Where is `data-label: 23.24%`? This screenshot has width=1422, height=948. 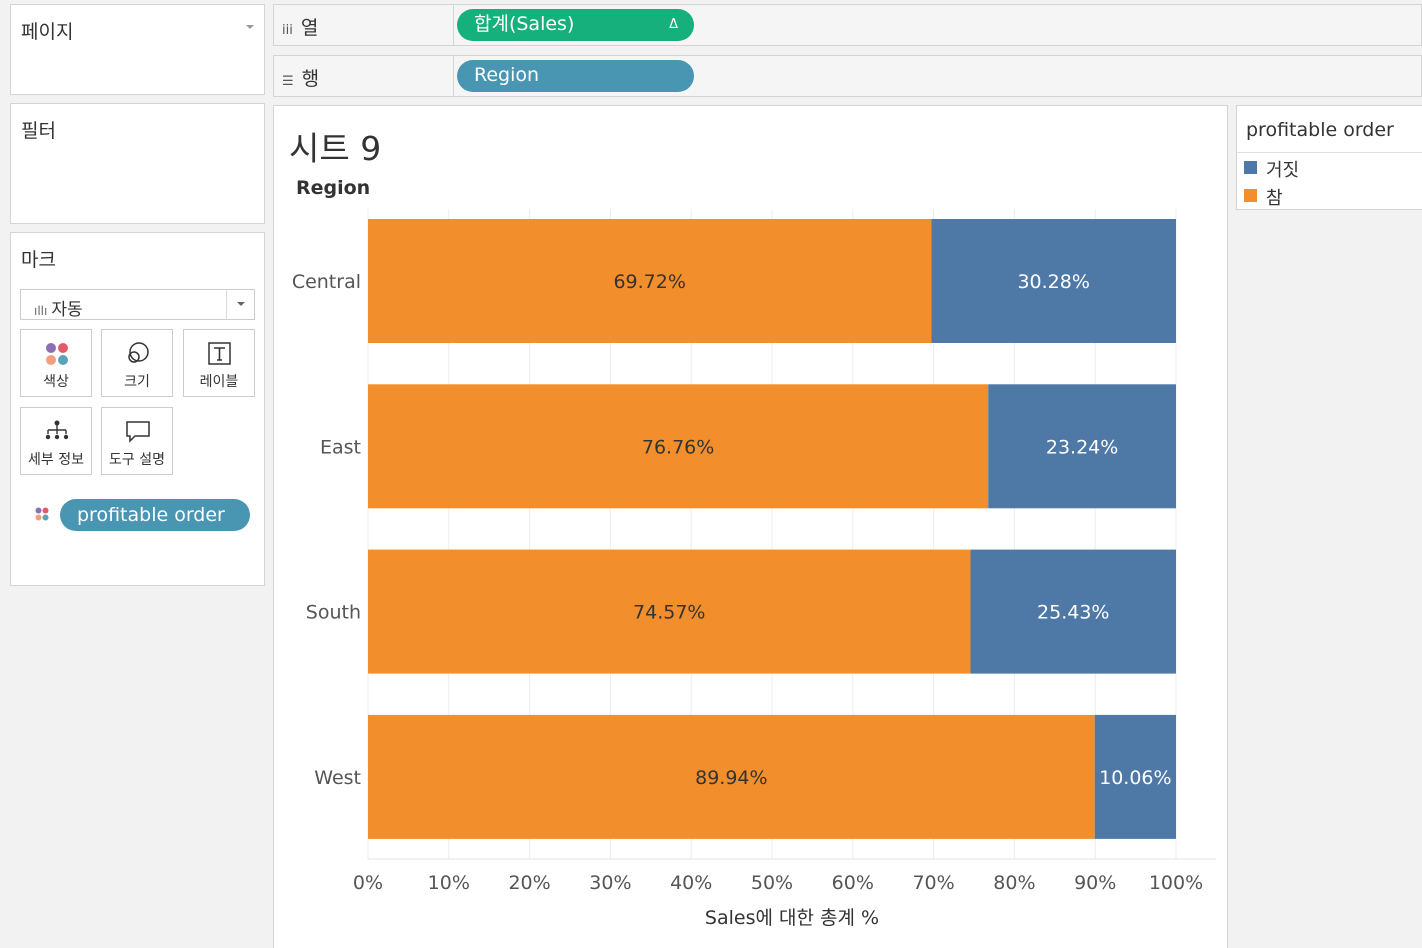 data-label: 23.24% is located at coordinates (1082, 447).